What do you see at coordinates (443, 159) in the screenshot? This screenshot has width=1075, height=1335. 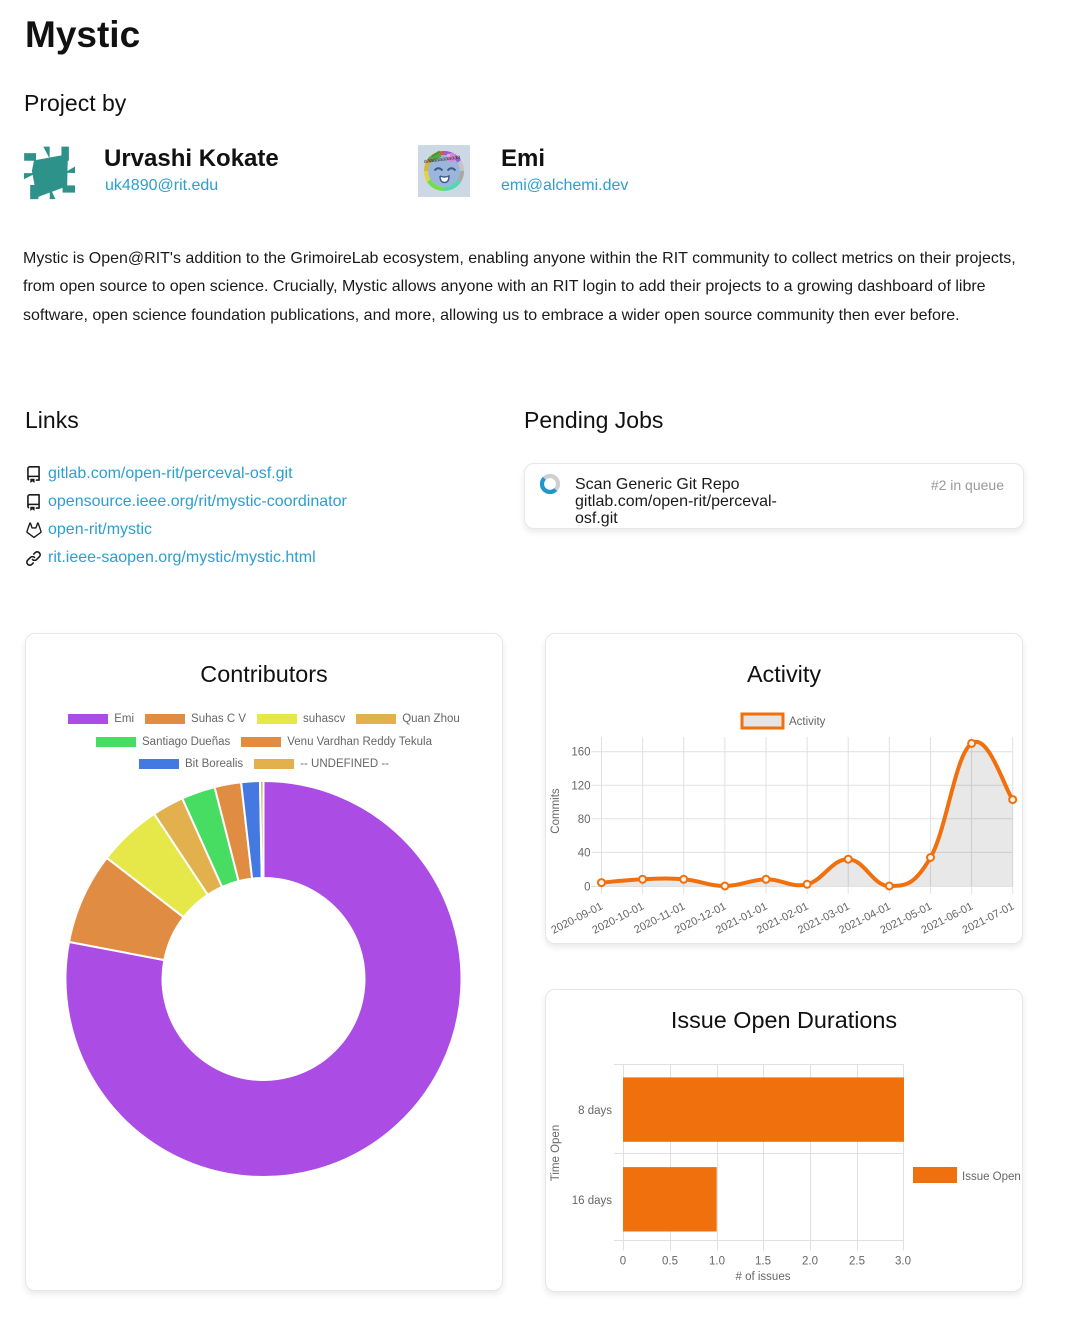 I see `svg-text: aaaaaaaaaaaa` at bounding box center [443, 159].